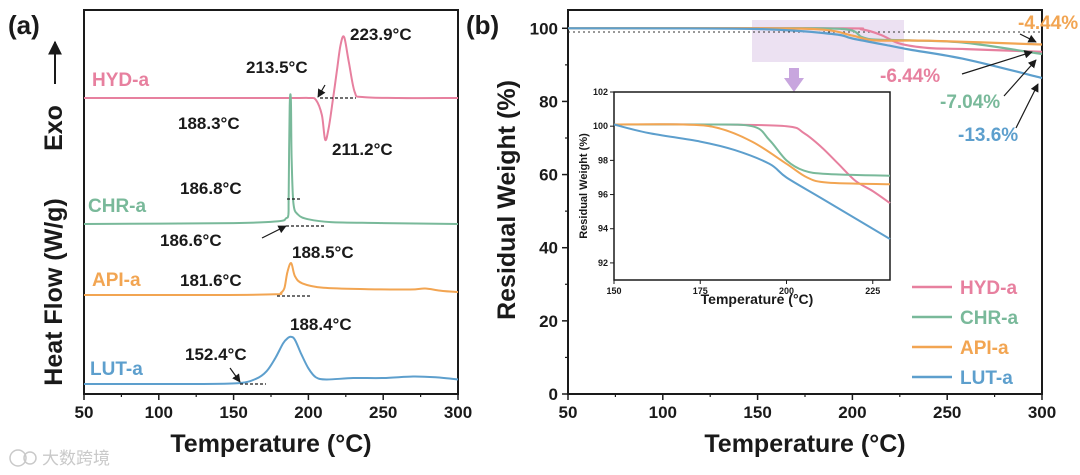 Image resolution: width=1080 pixels, height=475 pixels. What do you see at coordinates (362, 149) in the screenshot?
I see `temperature-annotation: 211.2°C` at bounding box center [362, 149].